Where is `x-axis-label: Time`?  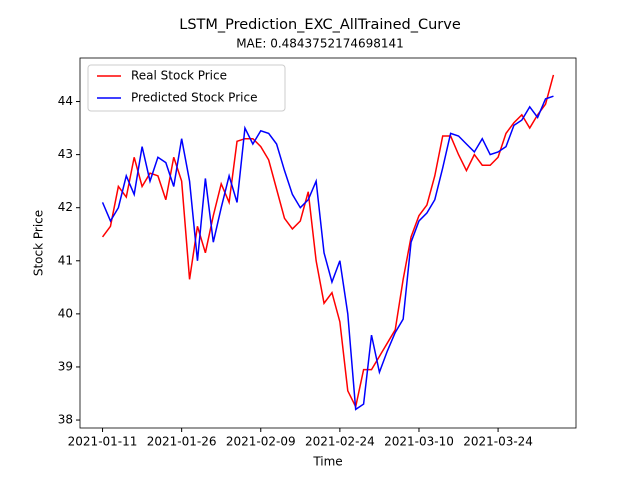
x-axis-label: Time is located at coordinates (327, 462).